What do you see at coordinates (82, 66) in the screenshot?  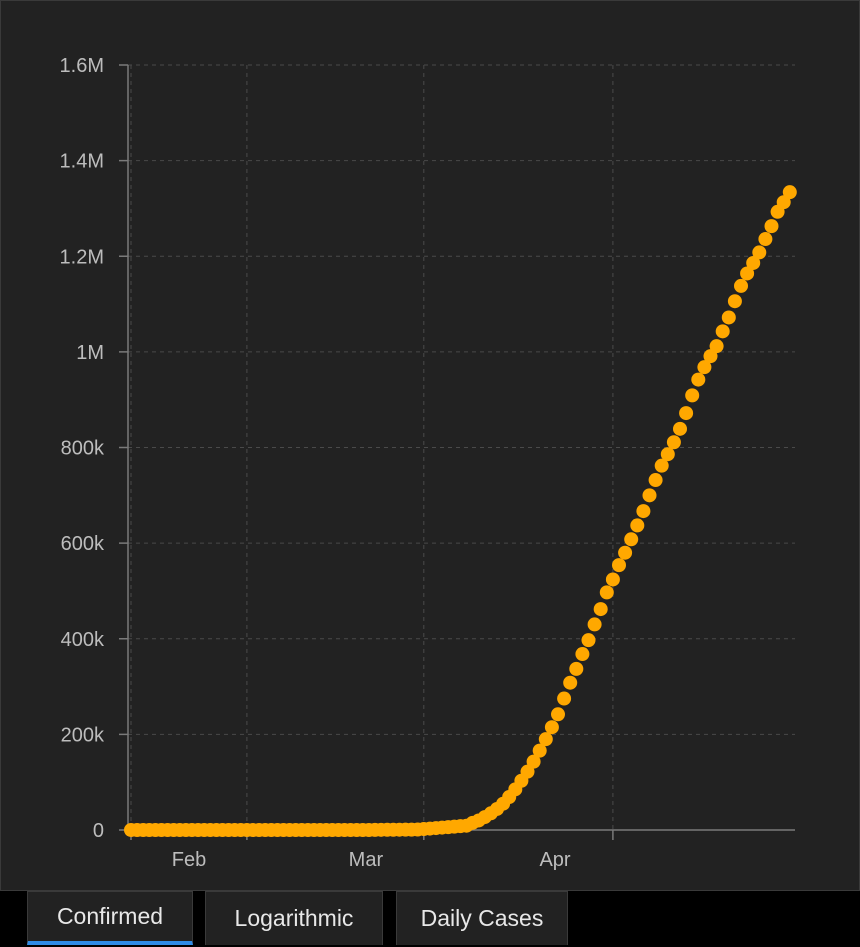 I see `y-tick-label: 1.6M` at bounding box center [82, 66].